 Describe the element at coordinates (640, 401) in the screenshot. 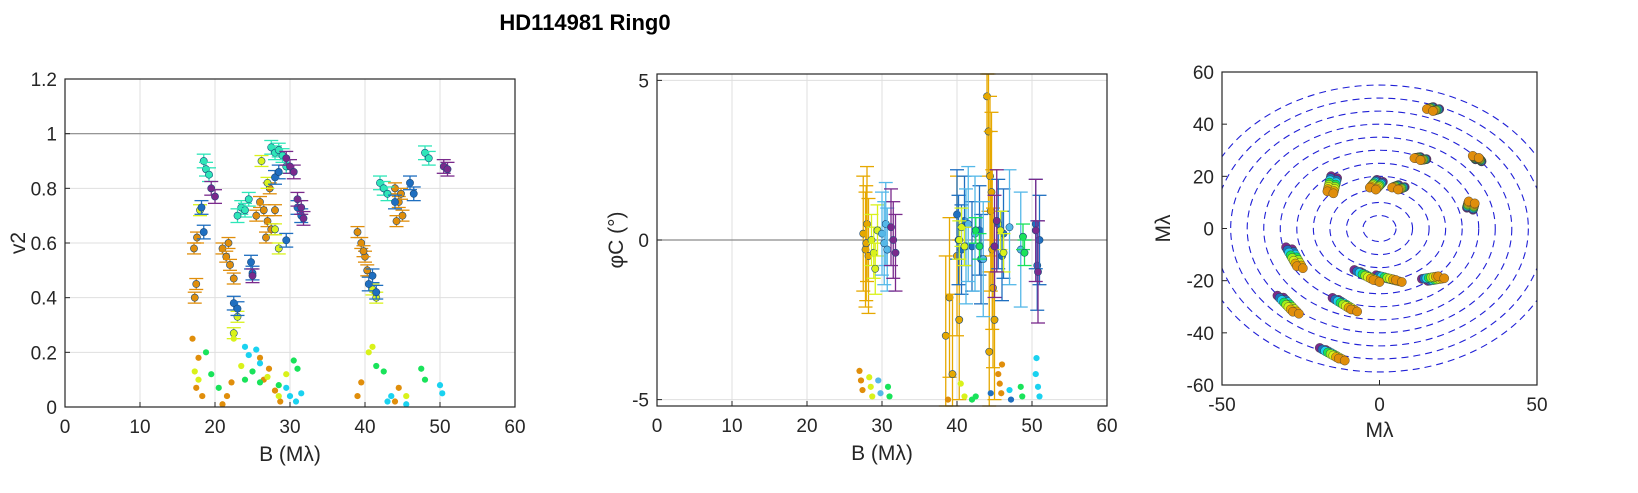

I see `y-tick-label: -5` at that location.